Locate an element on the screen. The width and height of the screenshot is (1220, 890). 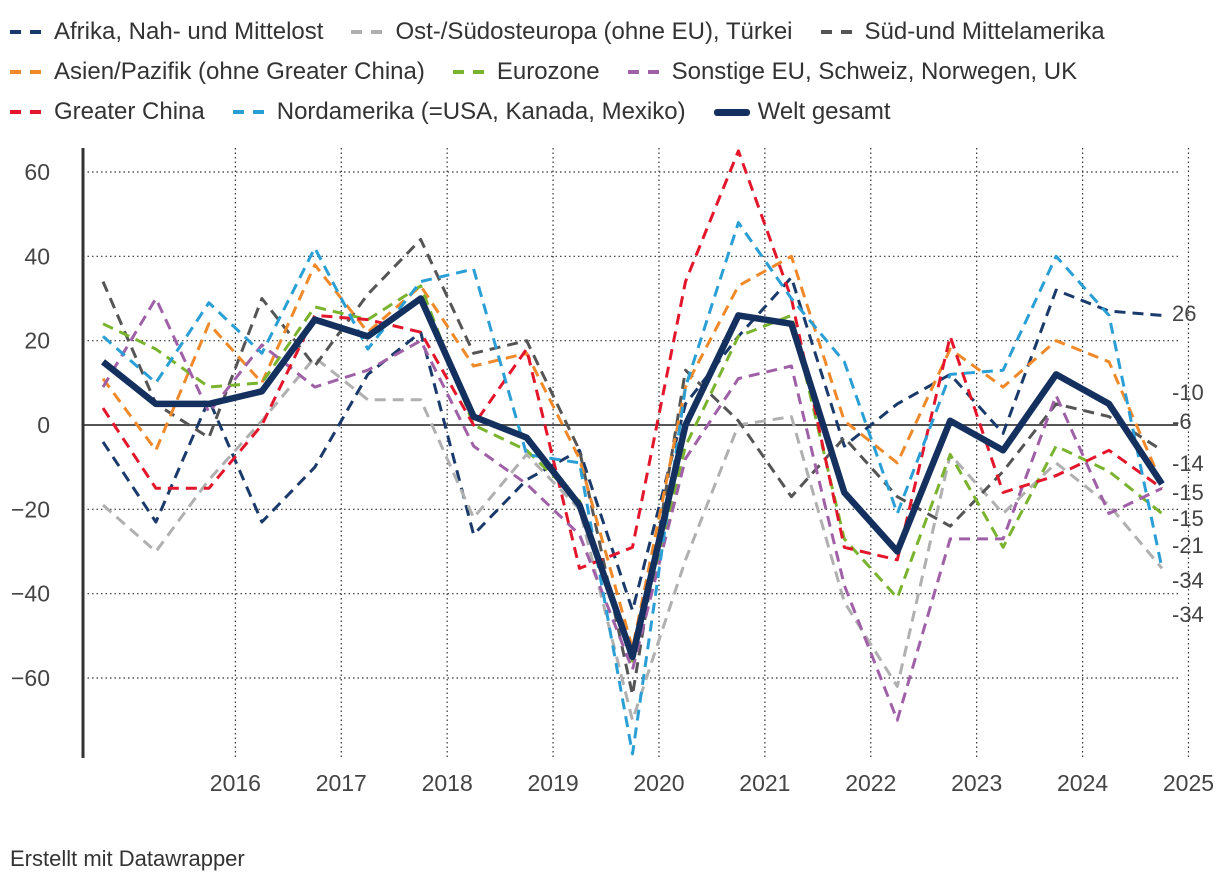
y-tick-label: −40 is located at coordinates (30, 594).